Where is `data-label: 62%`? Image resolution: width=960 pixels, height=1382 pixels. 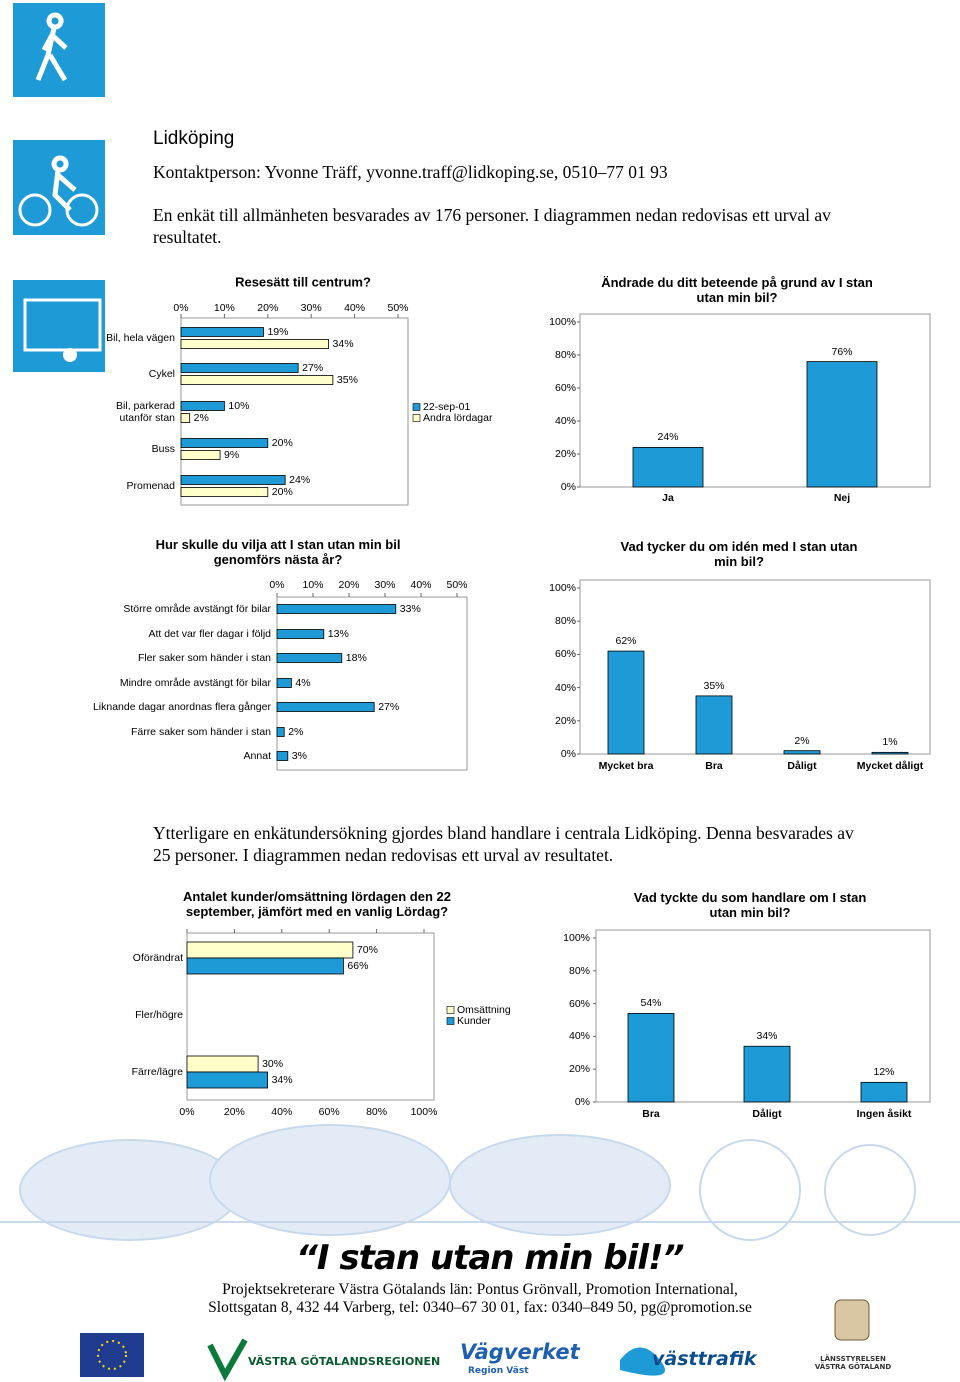
data-label: 62% is located at coordinates (626, 641).